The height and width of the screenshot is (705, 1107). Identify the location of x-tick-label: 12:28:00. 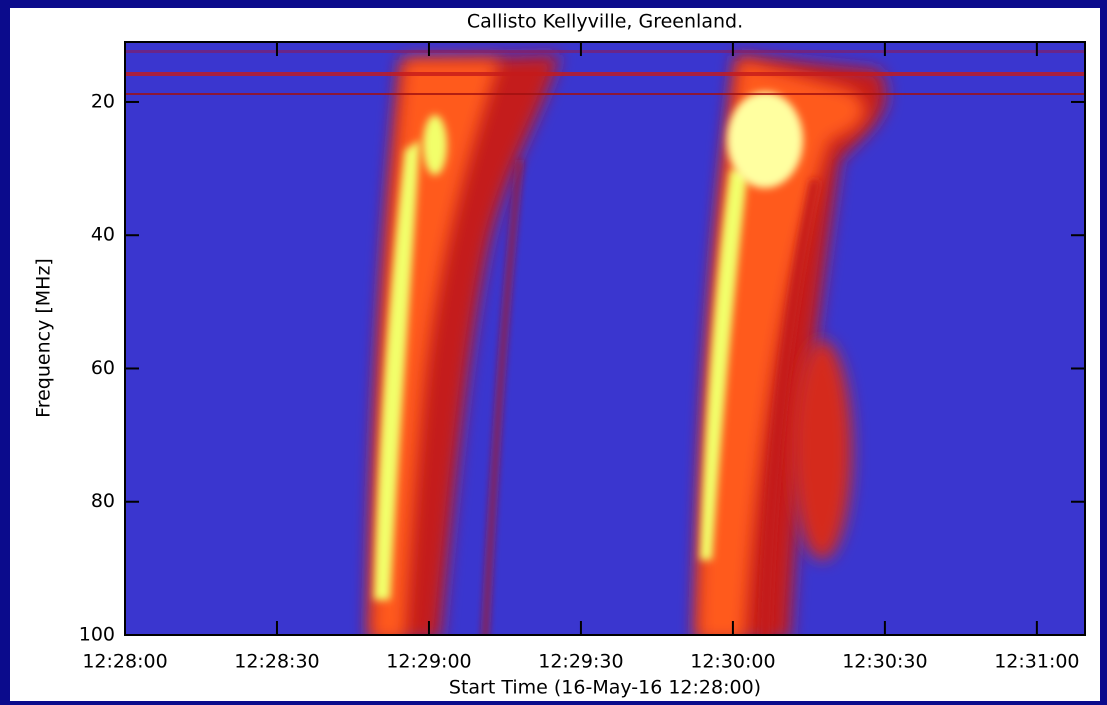
(124, 662).